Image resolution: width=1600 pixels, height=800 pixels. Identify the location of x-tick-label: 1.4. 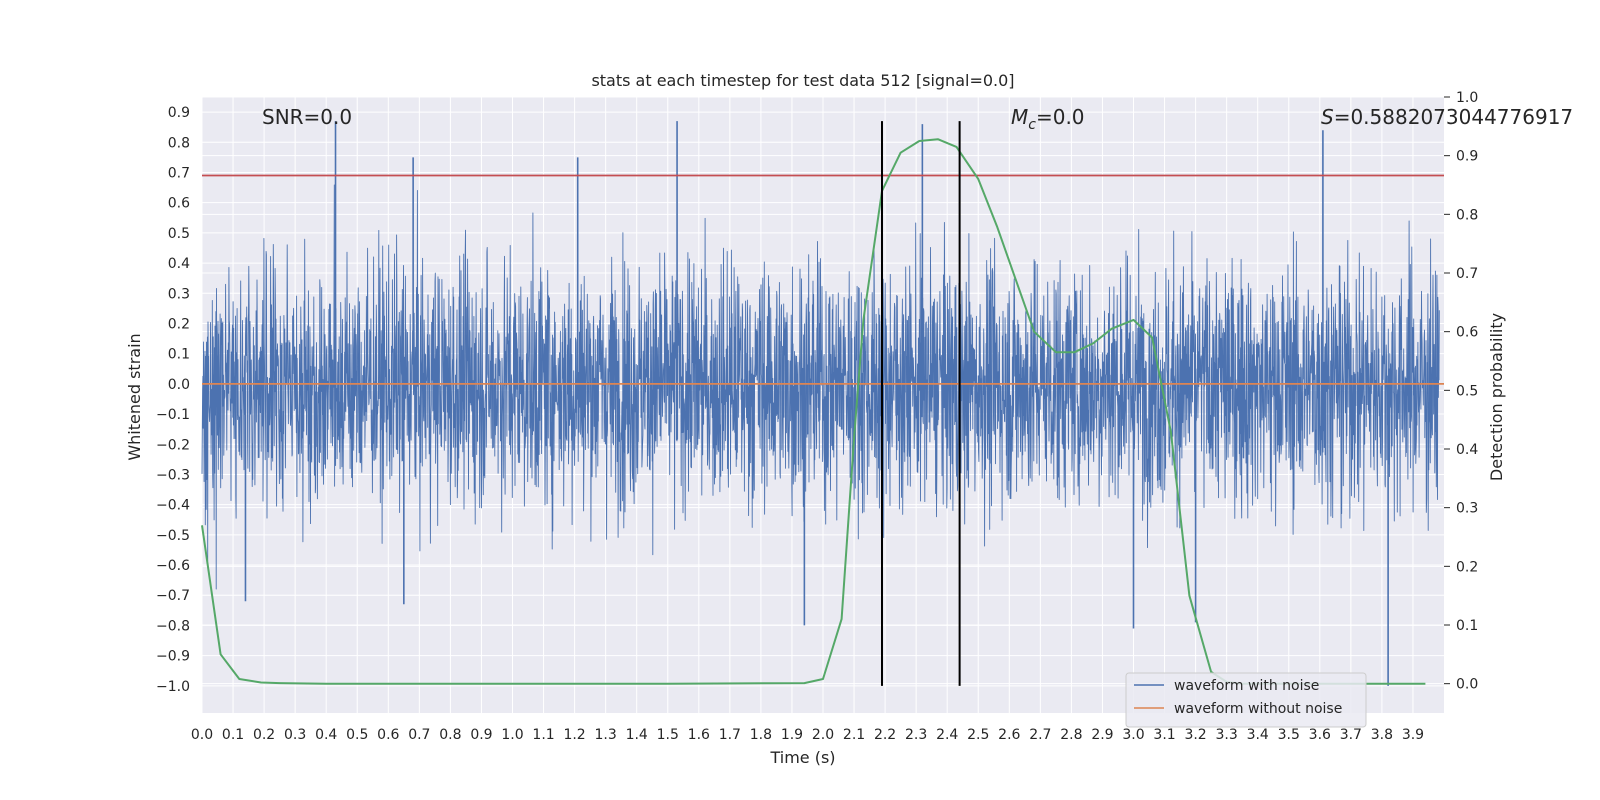
(637, 735).